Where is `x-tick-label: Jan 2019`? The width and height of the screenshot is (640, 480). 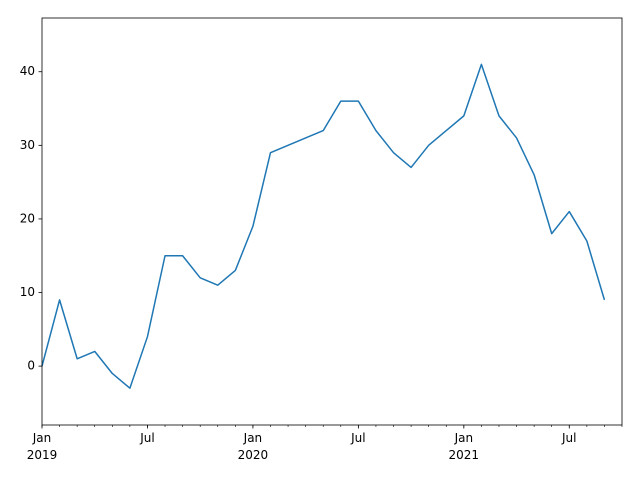 x-tick-label: Jan 2019 is located at coordinates (42, 446).